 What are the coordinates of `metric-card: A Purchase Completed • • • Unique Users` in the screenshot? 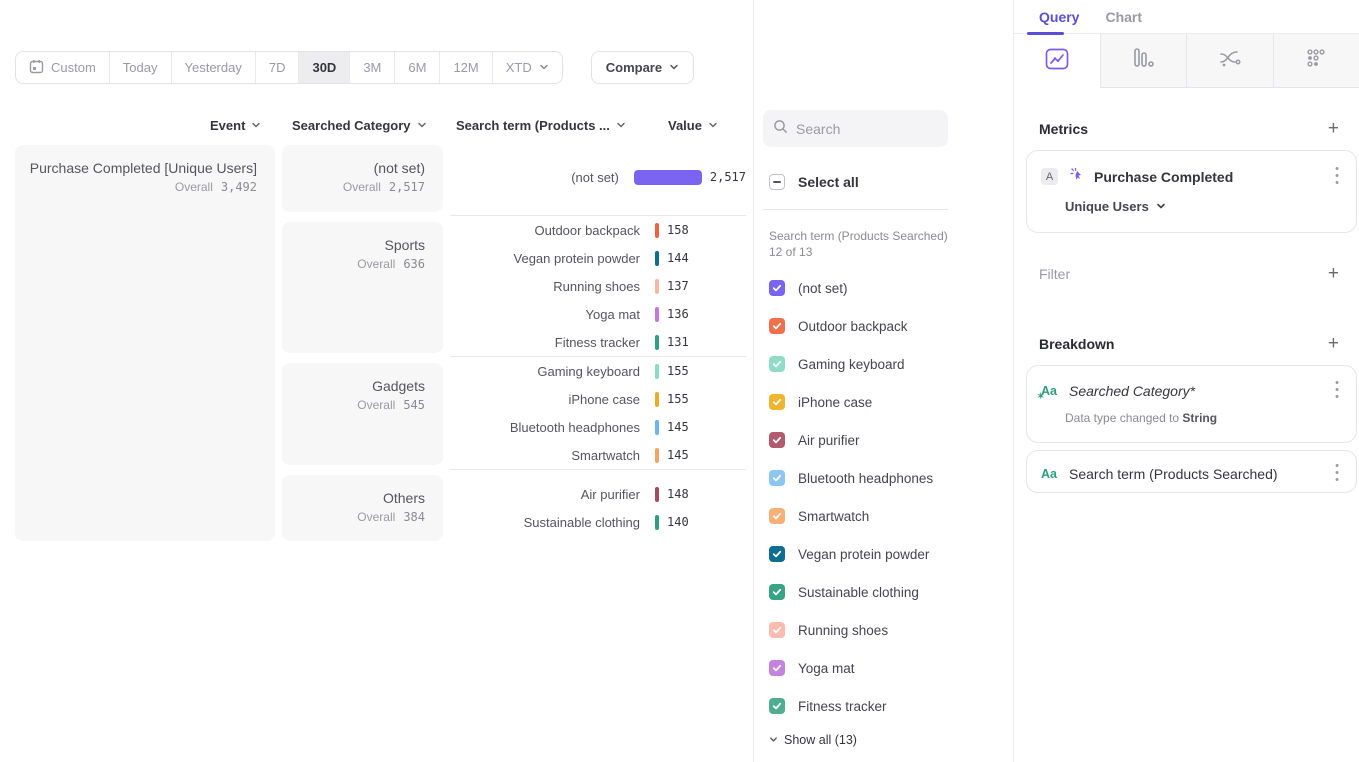 It's located at (1191, 191).